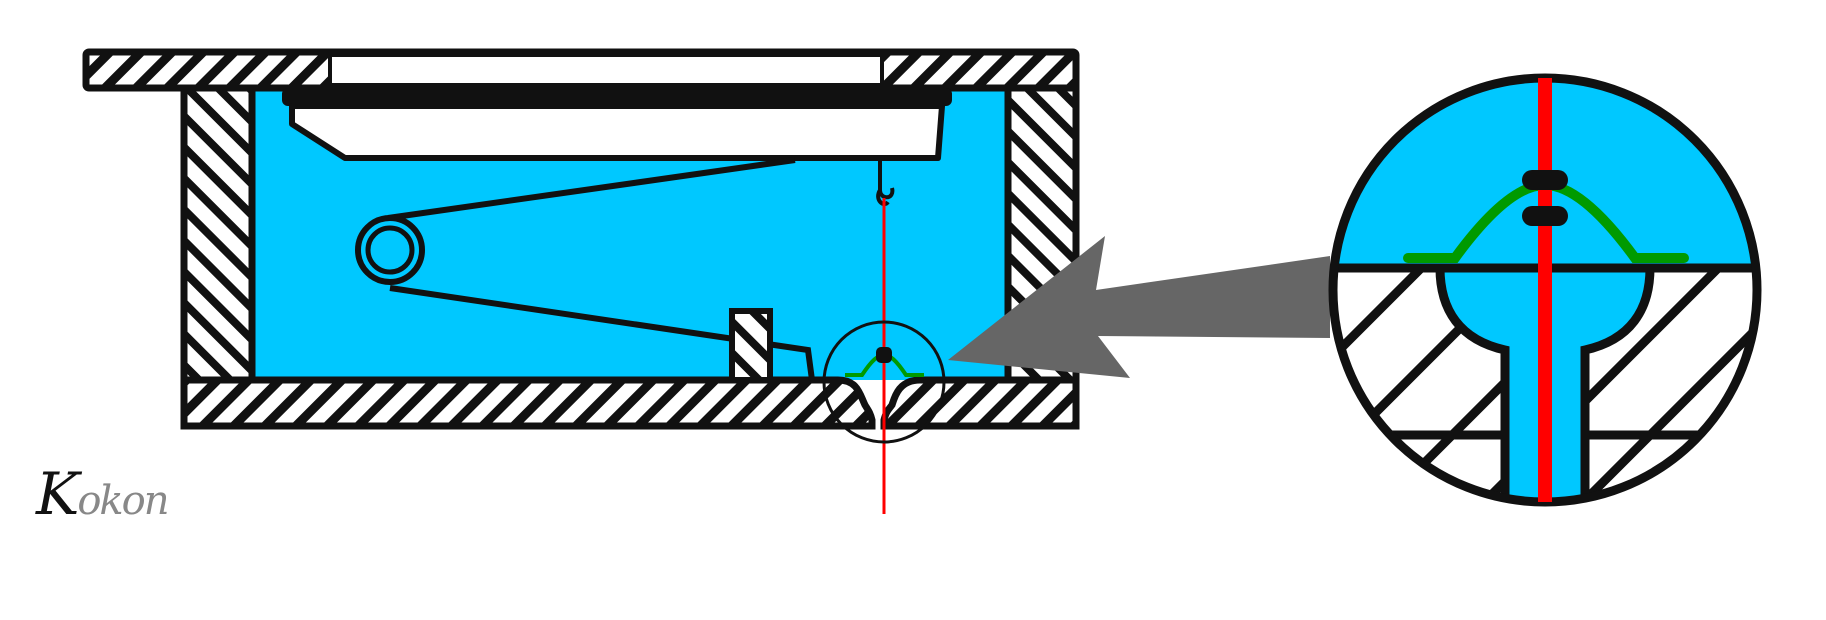  What do you see at coordinates (980, 403) in the screenshot?
I see `bottom-plate-right` at bounding box center [980, 403].